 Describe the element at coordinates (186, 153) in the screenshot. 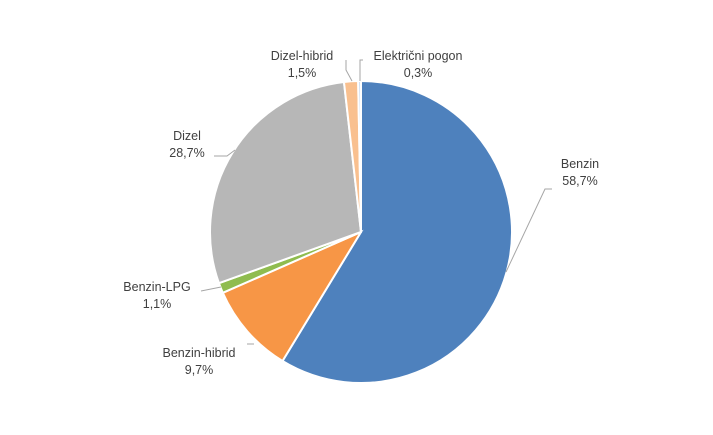

I see `slice-value-dizel: 28,7%` at that location.